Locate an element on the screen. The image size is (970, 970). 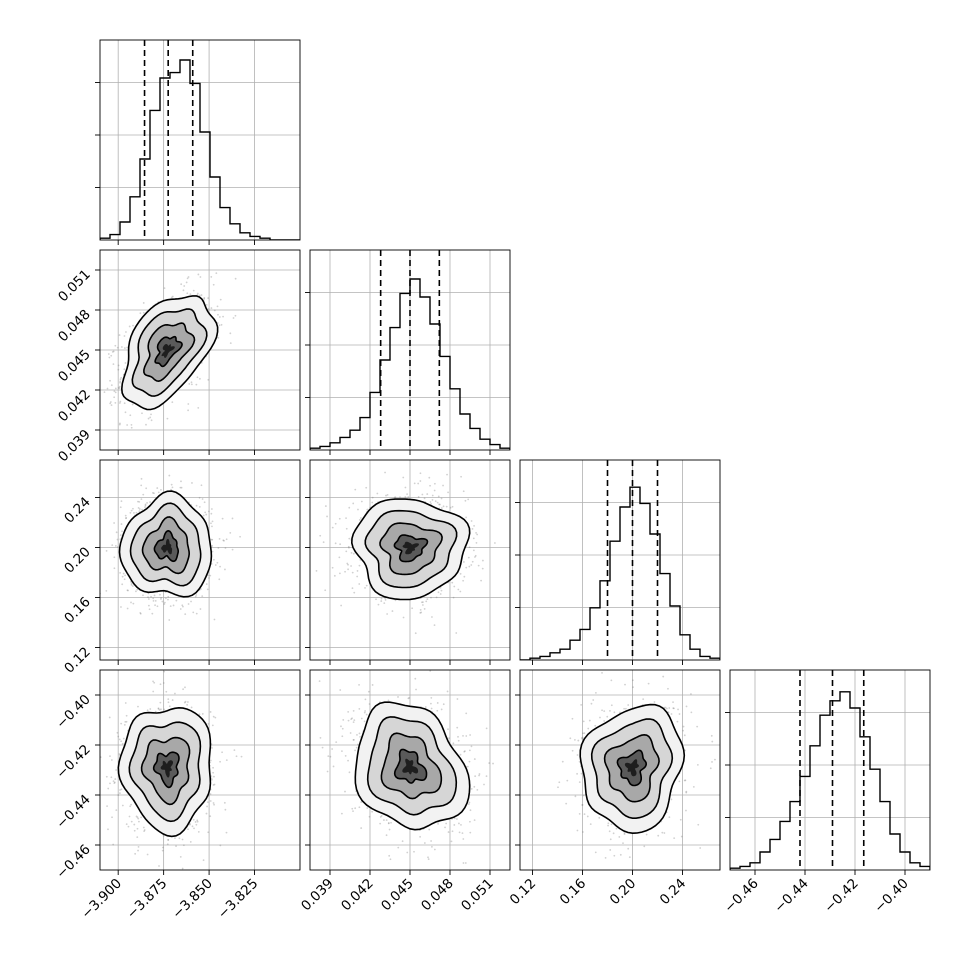
panel-content is located at coordinates (620, 560).